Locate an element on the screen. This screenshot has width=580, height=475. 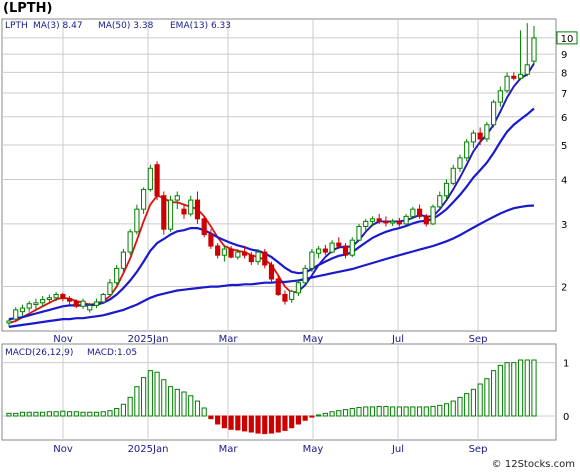
price-tick-label: 8 is located at coordinates (564, 73).